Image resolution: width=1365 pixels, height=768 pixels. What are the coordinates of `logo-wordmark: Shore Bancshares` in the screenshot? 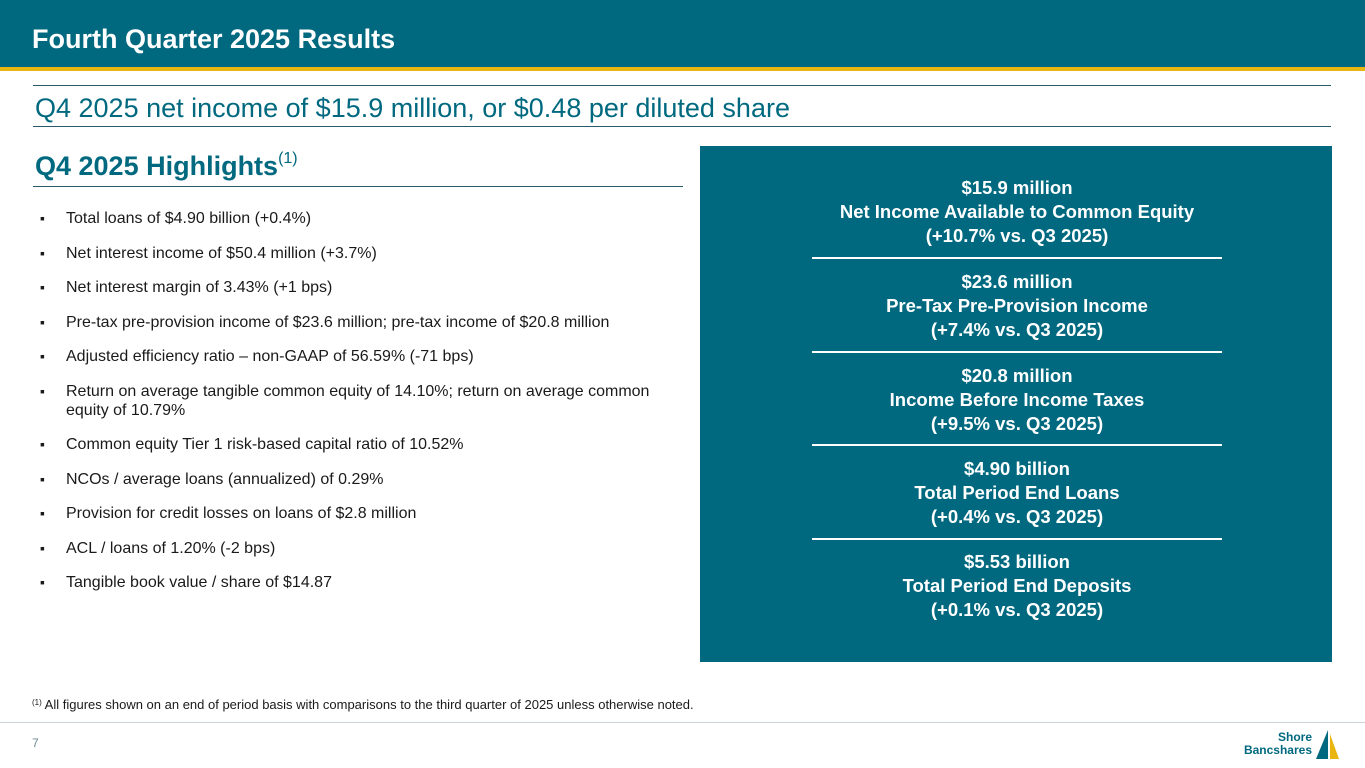 It's located at (1278, 744).